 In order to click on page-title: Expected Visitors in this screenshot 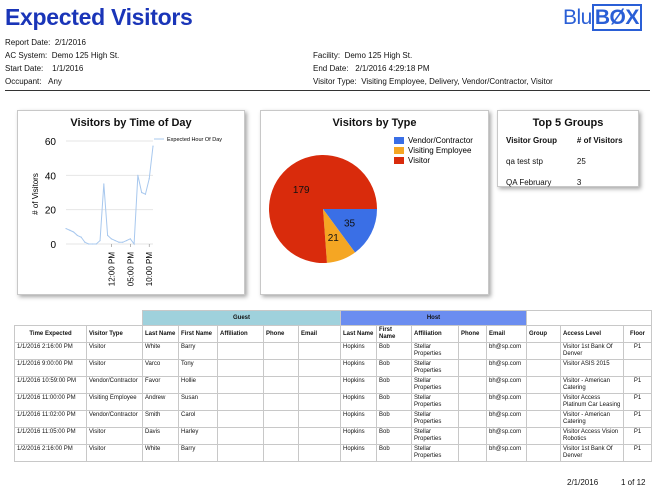, I will do `click(99, 17)`.